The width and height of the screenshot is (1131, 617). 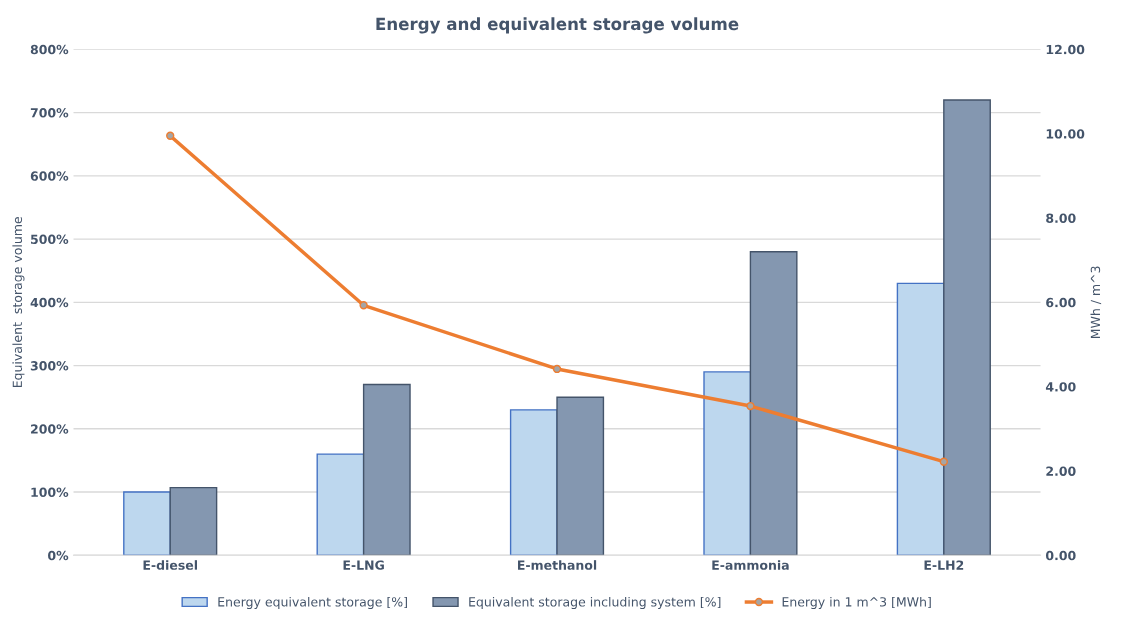 What do you see at coordinates (312, 602) in the screenshot?
I see `legend-label: Energy equivalent storage [%]` at bounding box center [312, 602].